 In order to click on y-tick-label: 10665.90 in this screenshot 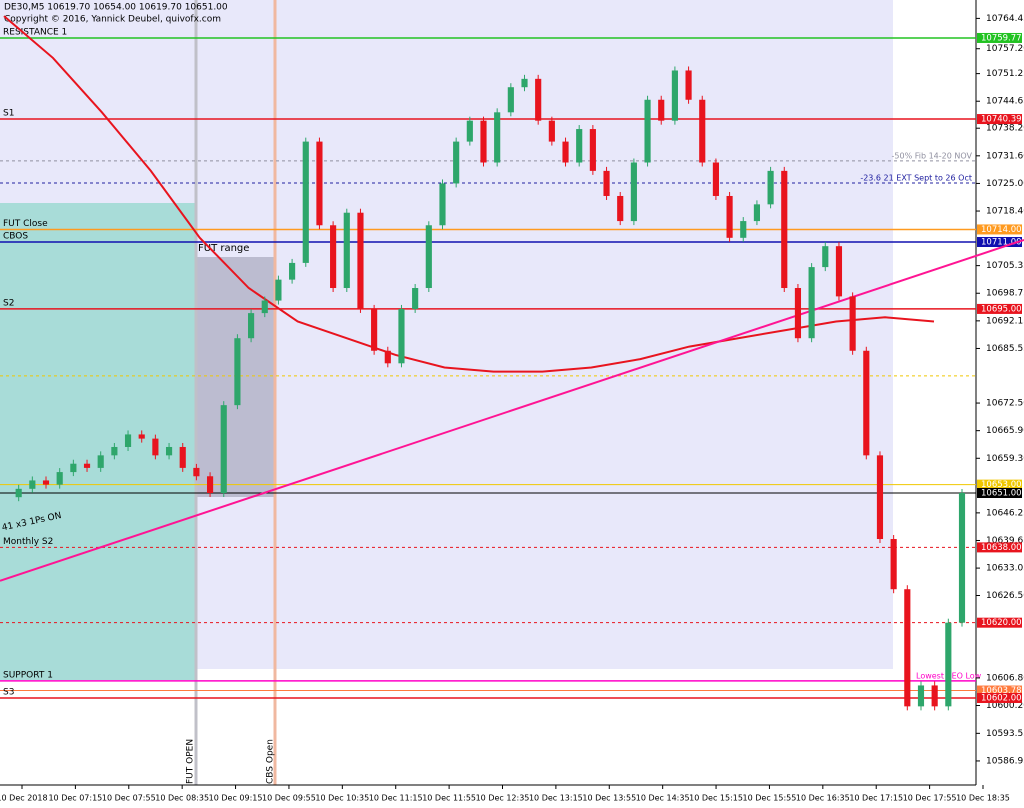, I will do `click(1005, 431)`.